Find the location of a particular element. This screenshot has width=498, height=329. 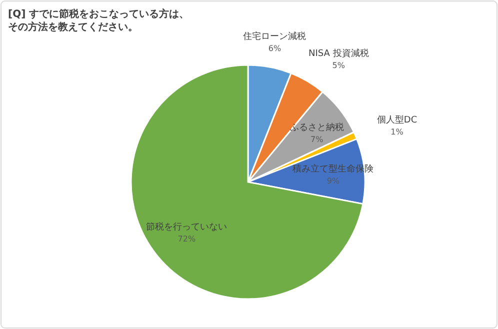

slice-label: NISA 投資減税 is located at coordinates (338, 54).